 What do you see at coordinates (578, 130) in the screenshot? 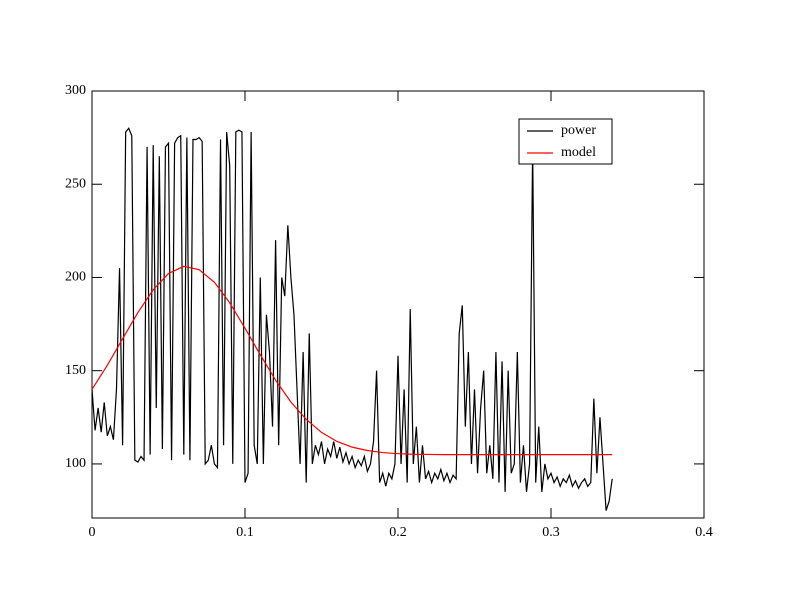
I see `legend-label: power` at bounding box center [578, 130].